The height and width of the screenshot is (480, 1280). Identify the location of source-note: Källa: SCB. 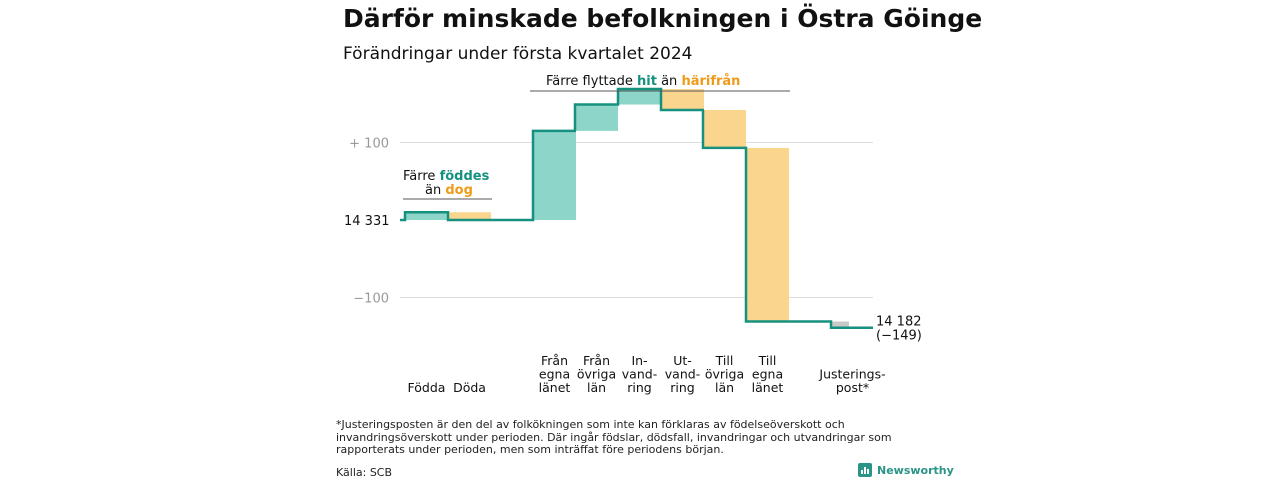
(364, 472).